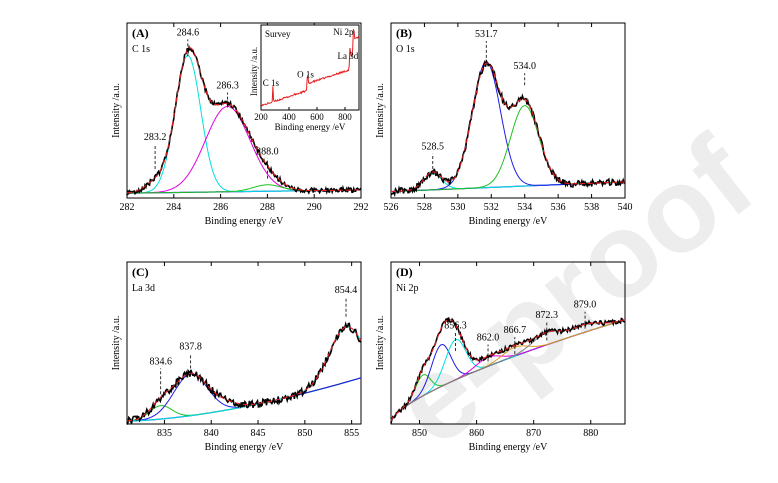 Image resolution: width=778 pixels, height=483 pixels. What do you see at coordinates (127, 207) in the screenshot?
I see `x-tick-label: 282` at bounding box center [127, 207].